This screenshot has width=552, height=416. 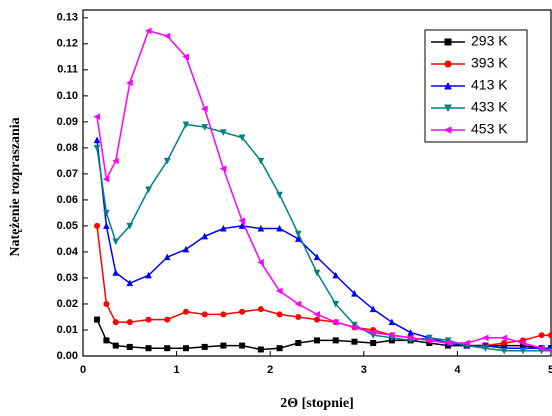 What do you see at coordinates (67, 44) in the screenshot?
I see `y-tick-label: 0.12` at bounding box center [67, 44].